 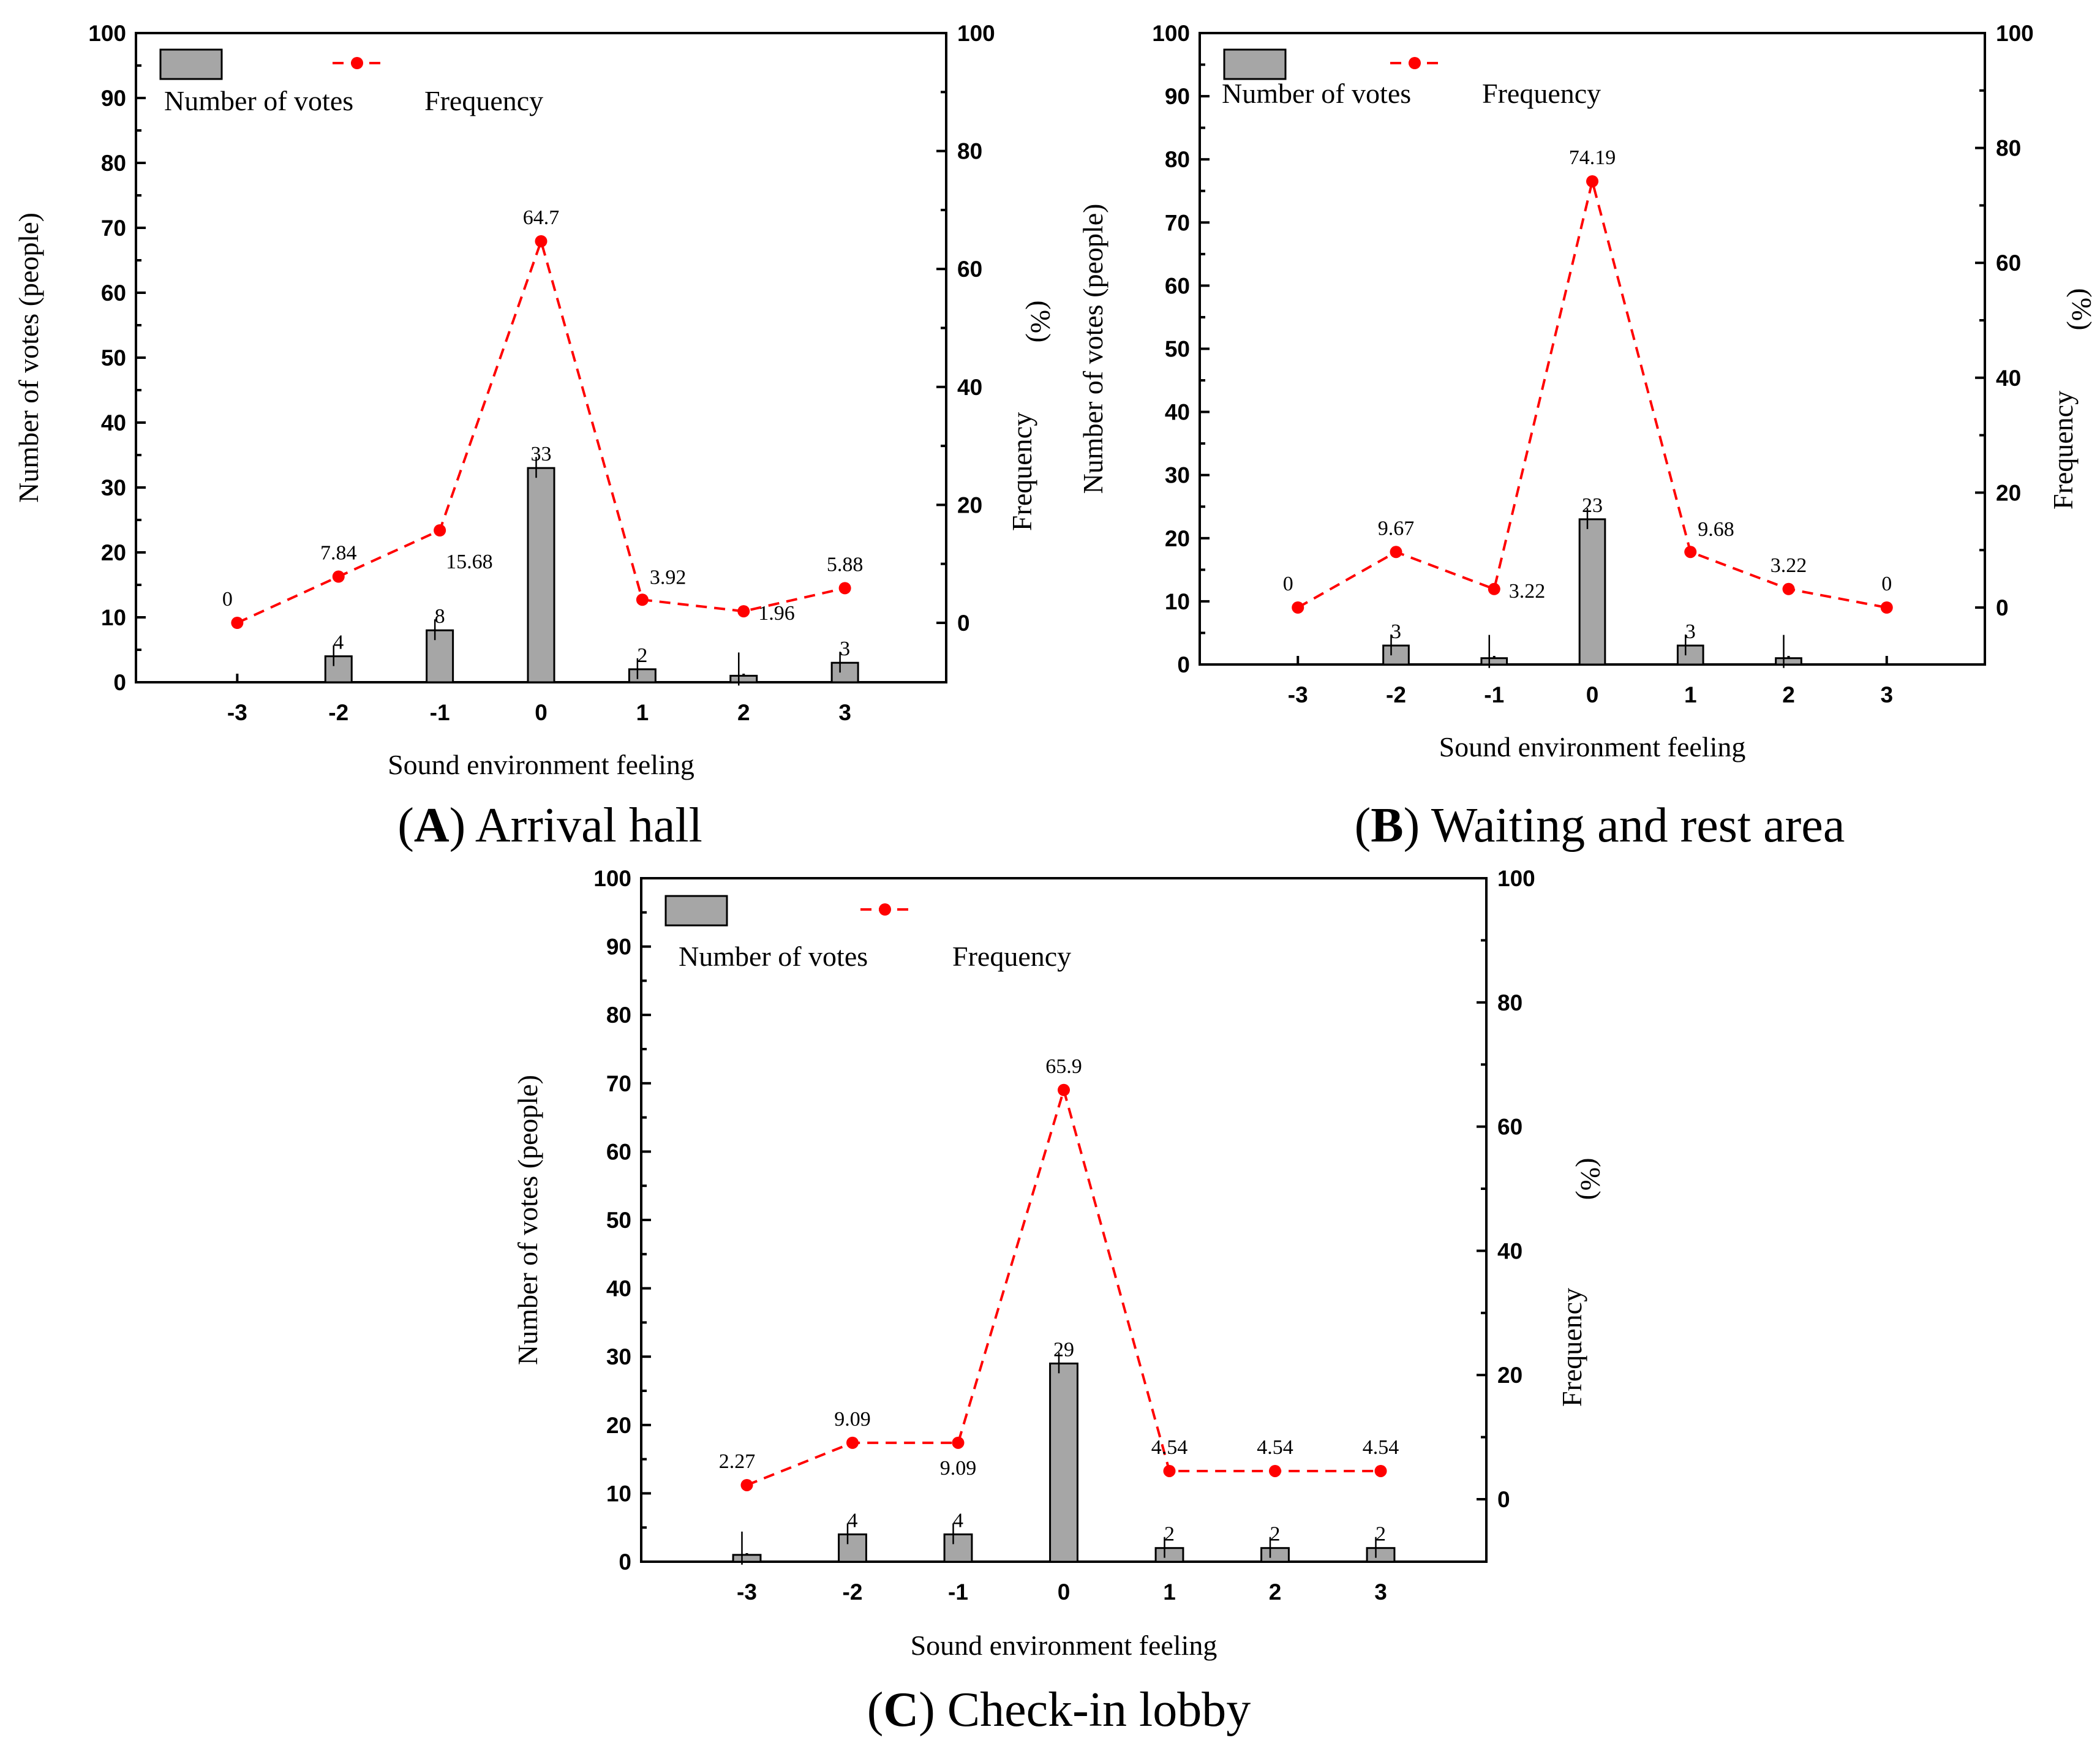 What do you see at coordinates (743, 712) in the screenshot?
I see `x-axis-tick-label: 2` at bounding box center [743, 712].